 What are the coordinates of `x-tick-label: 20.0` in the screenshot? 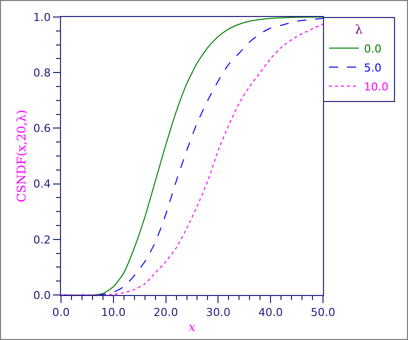 It's located at (166, 313).